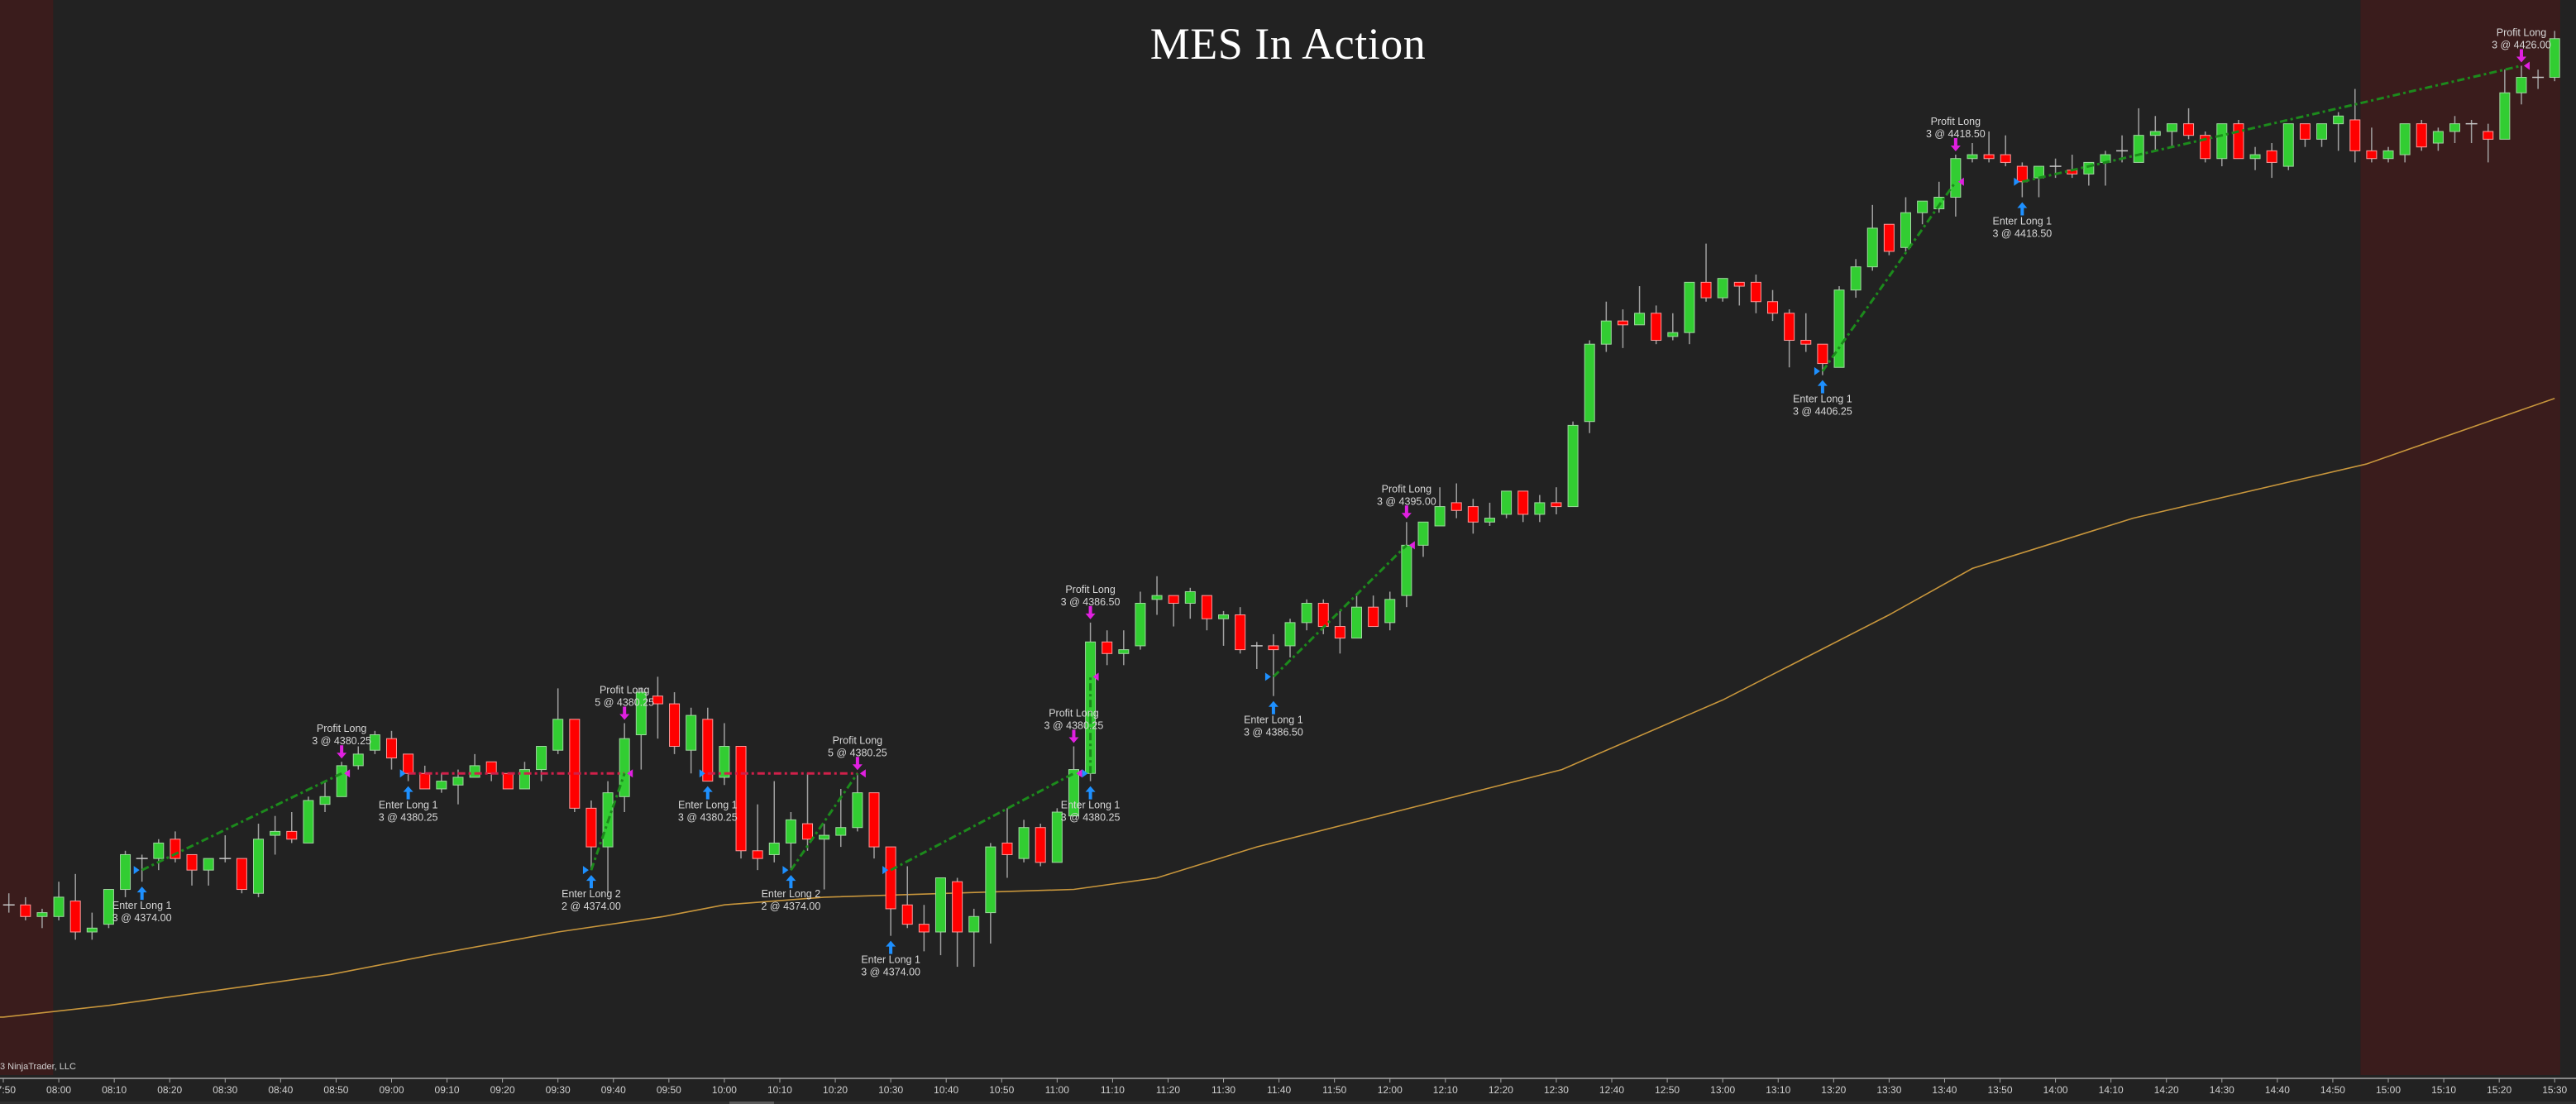  I want to click on x-tick-label: 12:10, so click(1445, 1090).